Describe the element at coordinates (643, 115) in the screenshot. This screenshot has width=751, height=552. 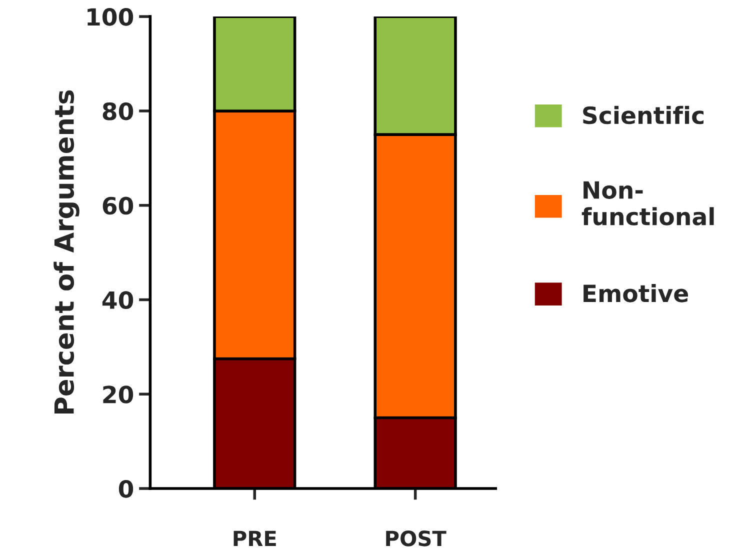
I see `legend-label: Scientific` at that location.